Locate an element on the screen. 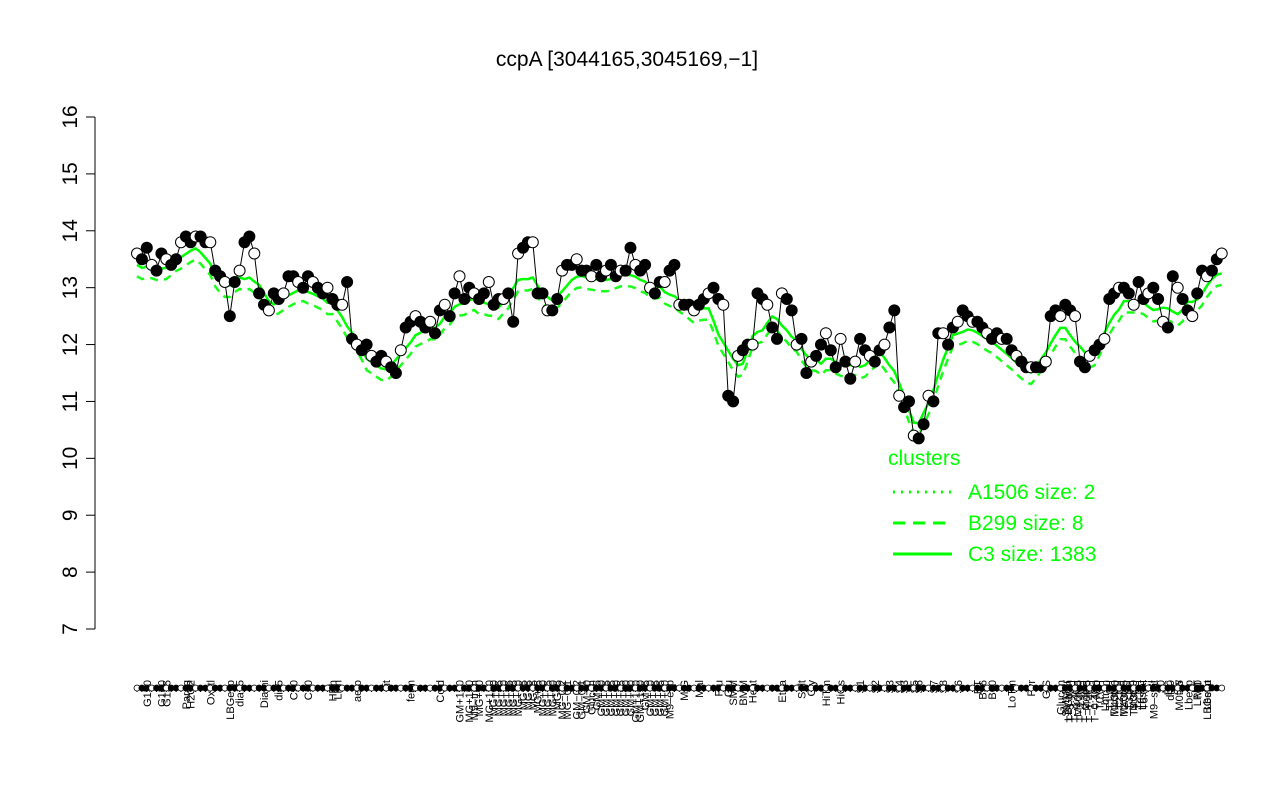 Image resolution: width=1280 pixels, height=805 pixels. x-tick-label: G150 is located at coordinates (148, 693).